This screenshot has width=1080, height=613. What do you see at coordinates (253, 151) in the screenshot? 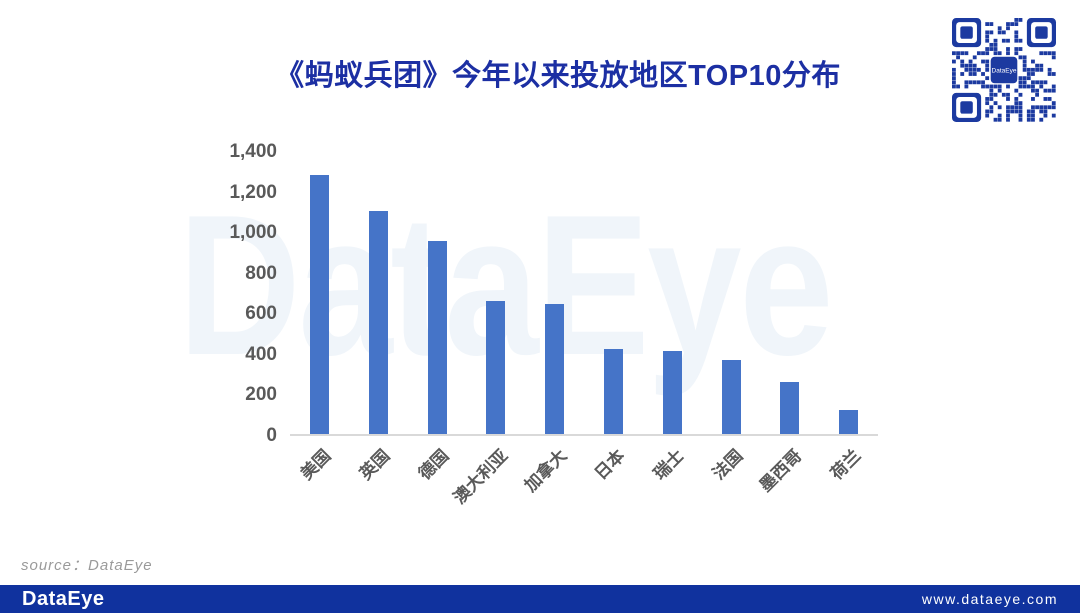
I see `y-tick-label: 1,400` at bounding box center [253, 151].